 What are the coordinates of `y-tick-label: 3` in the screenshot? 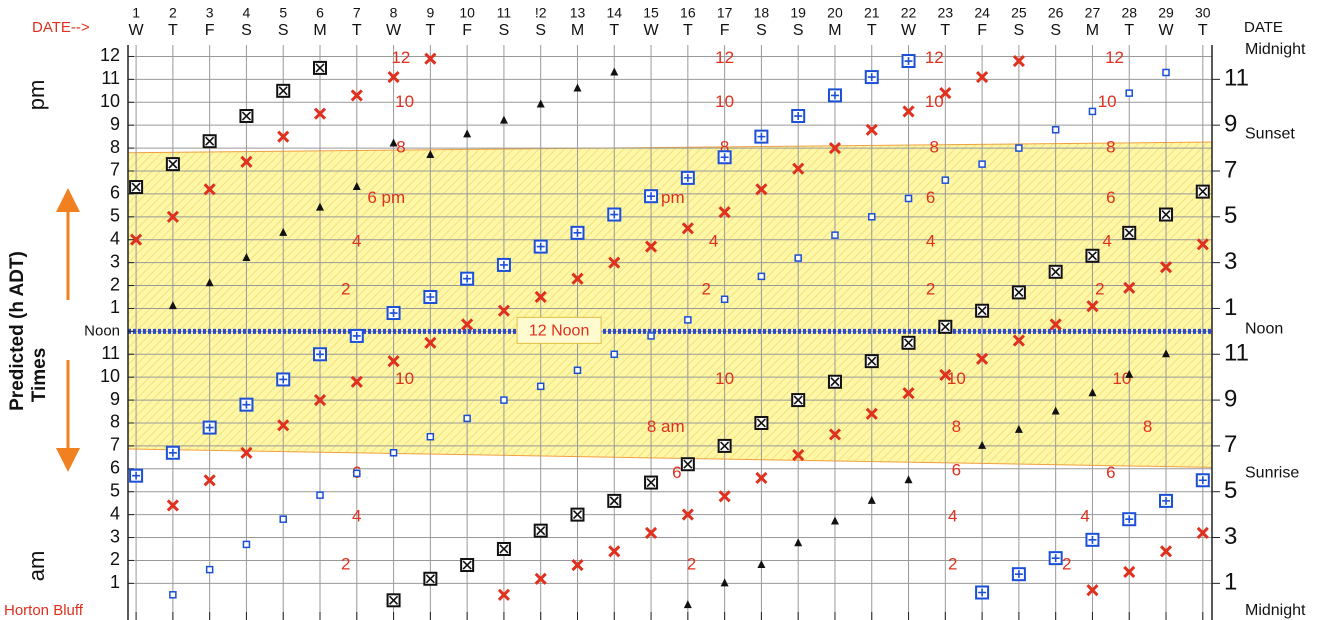 It's located at (115, 261).